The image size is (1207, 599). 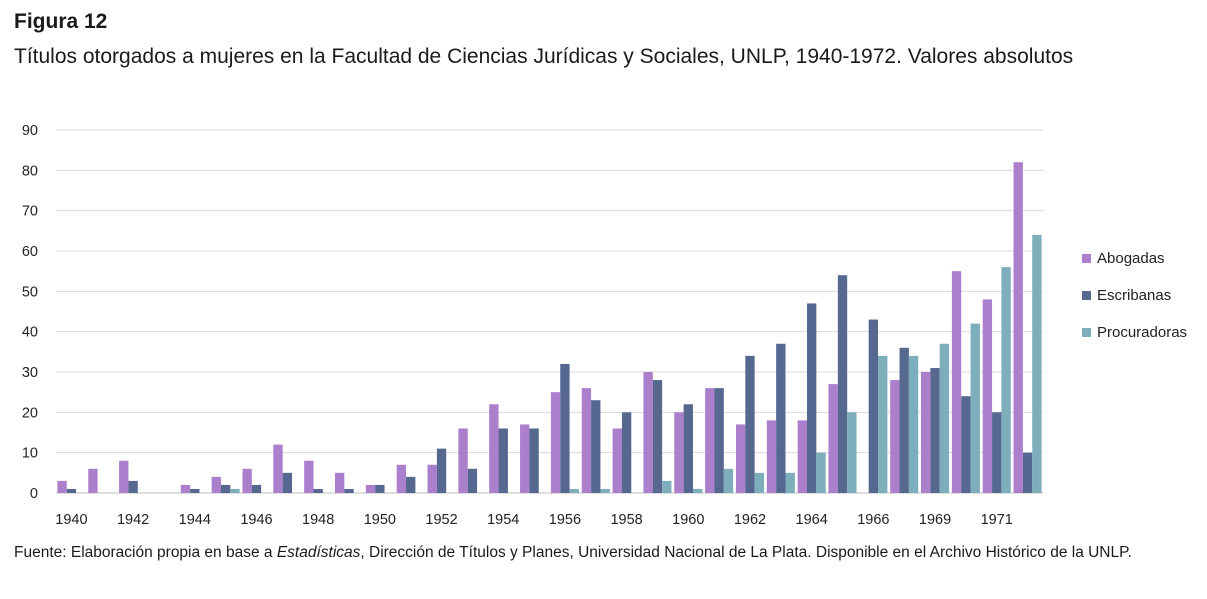 What do you see at coordinates (1086, 332) in the screenshot?
I see `legend-swatch-procuradoras` at bounding box center [1086, 332].